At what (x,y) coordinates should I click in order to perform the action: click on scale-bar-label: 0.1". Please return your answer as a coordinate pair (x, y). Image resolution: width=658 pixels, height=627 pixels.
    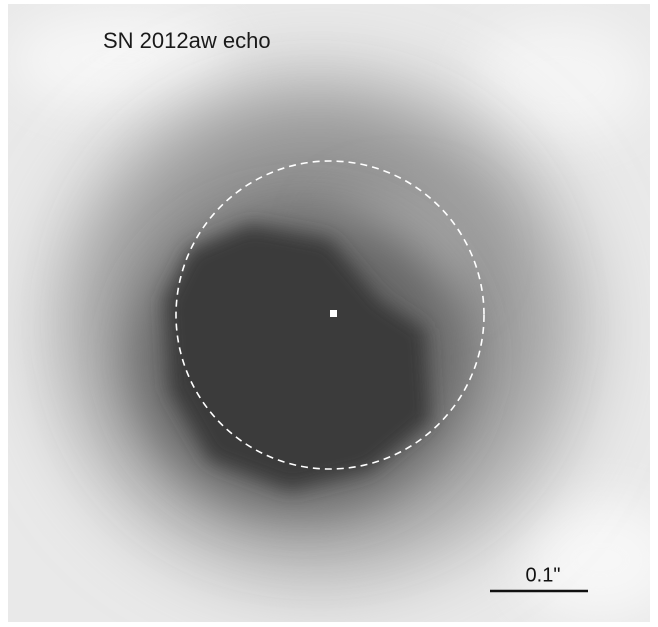
    Looking at the image, I should click on (543, 575).